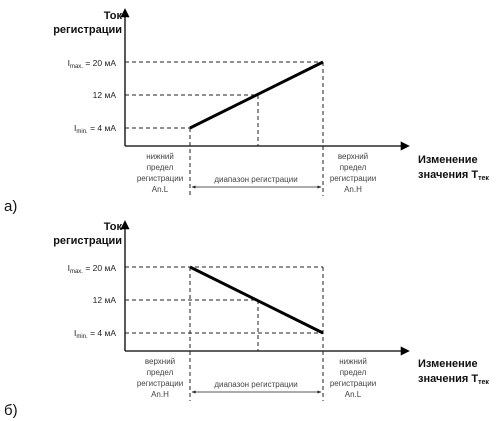 This screenshot has width=503, height=421. What do you see at coordinates (87, 241) in the screenshot?
I see `y-title-b-2: регистрации` at bounding box center [87, 241].